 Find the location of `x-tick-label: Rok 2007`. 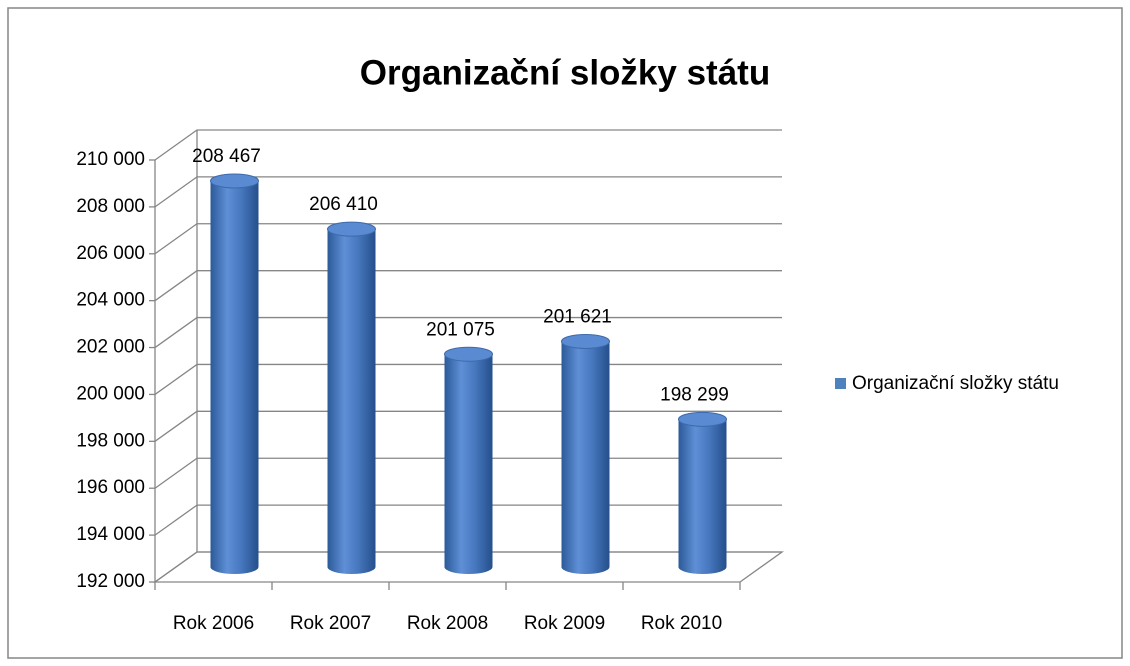

x-tick-label: Rok 2007 is located at coordinates (330, 623).